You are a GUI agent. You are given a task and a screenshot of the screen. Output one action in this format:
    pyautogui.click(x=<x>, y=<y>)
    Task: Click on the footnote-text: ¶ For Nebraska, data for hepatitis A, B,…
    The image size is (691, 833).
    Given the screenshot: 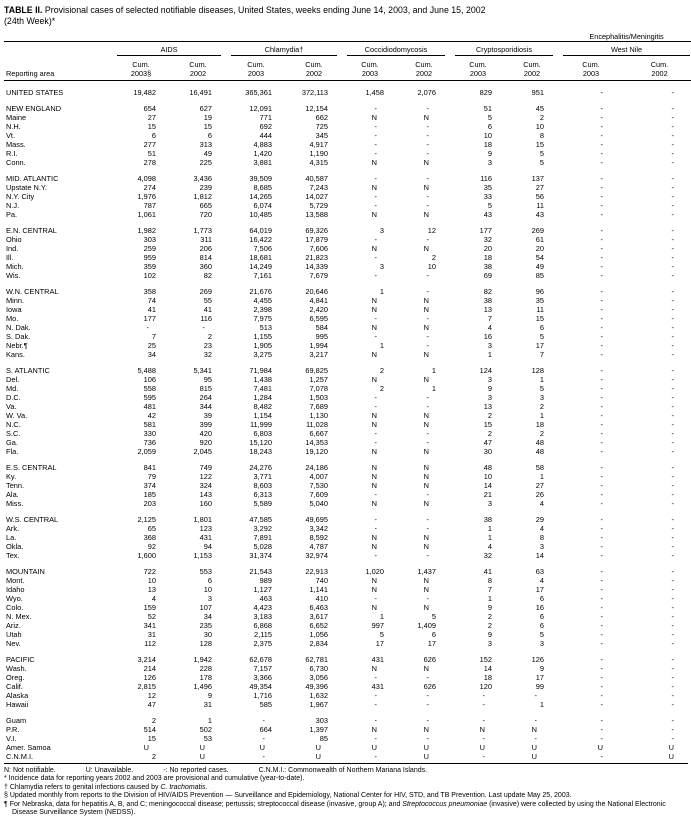 What is the action you would take?
    pyautogui.click(x=203, y=804)
    